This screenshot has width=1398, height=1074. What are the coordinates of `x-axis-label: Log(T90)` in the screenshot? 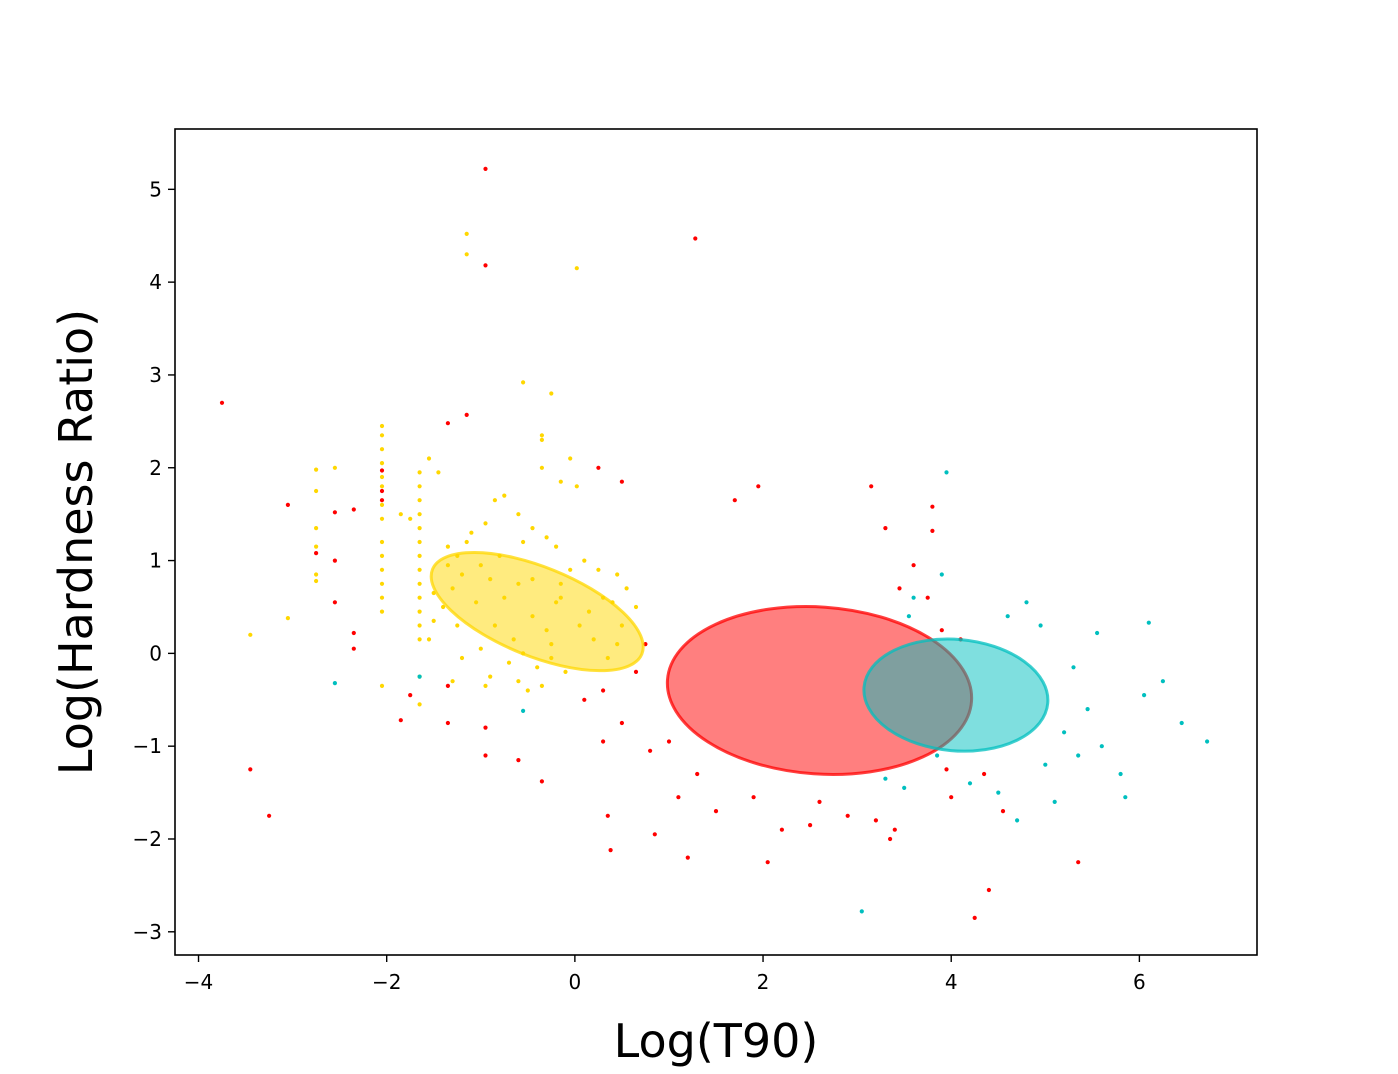 It's located at (716, 1041).